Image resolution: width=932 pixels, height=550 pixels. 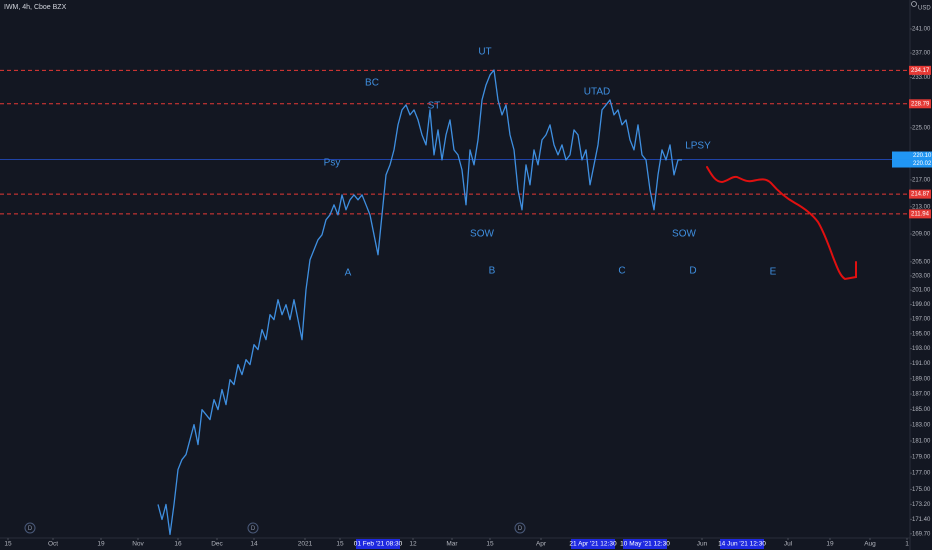 What do you see at coordinates (621, 271) in the screenshot?
I see `annotation: C` at bounding box center [621, 271].